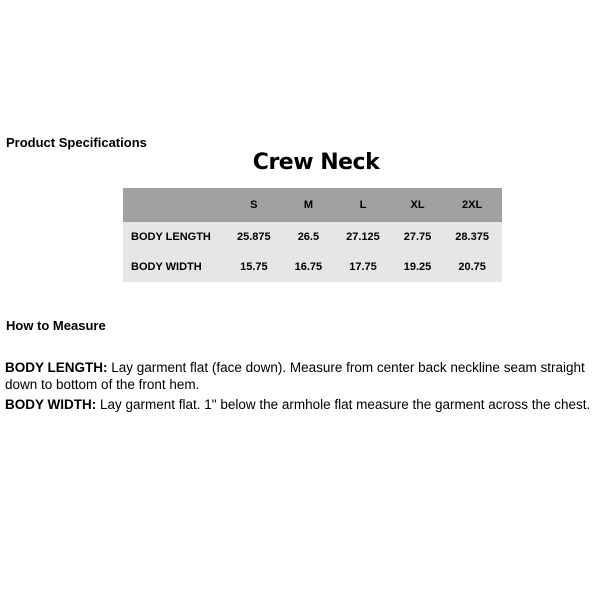  What do you see at coordinates (363, 237) in the screenshot?
I see `table-cell: 27.125` at bounding box center [363, 237].